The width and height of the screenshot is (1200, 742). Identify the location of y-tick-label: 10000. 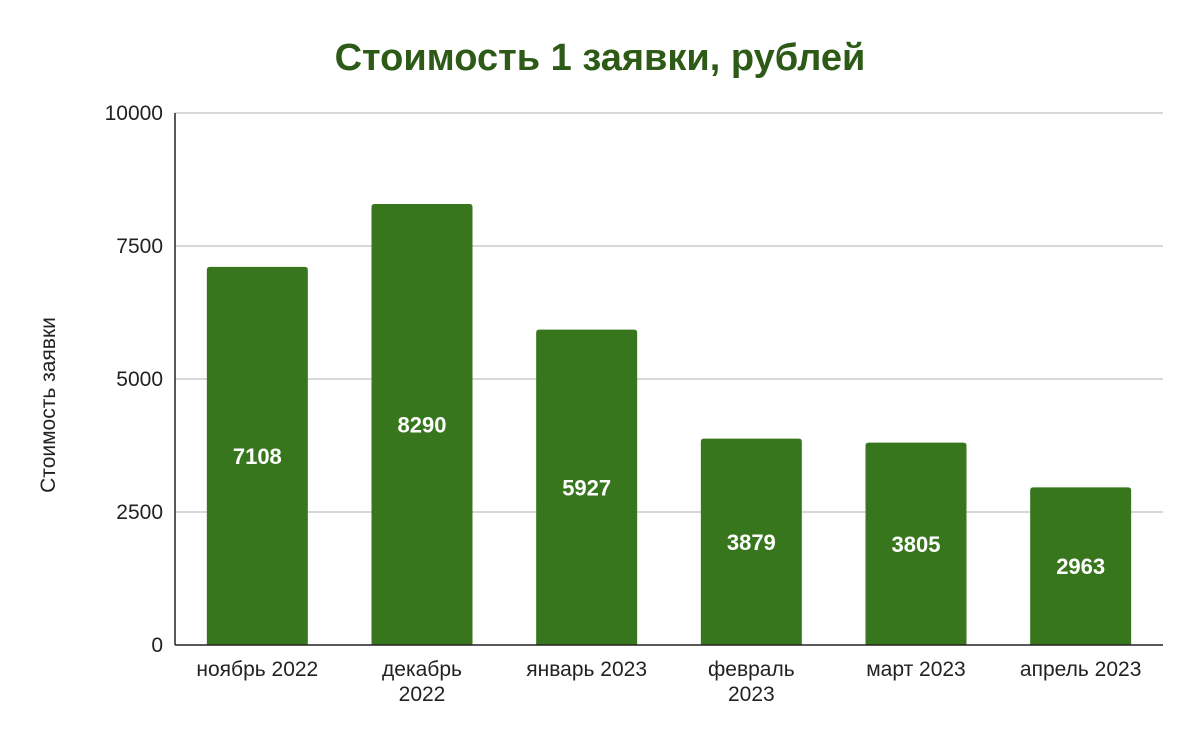
(134, 113).